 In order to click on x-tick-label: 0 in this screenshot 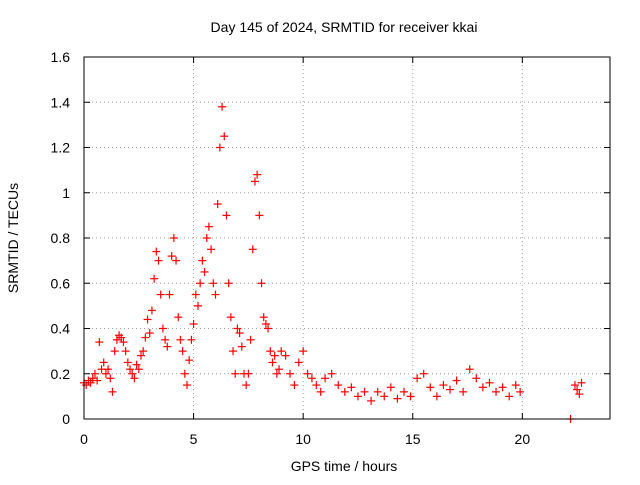, I will do `click(84, 439)`.